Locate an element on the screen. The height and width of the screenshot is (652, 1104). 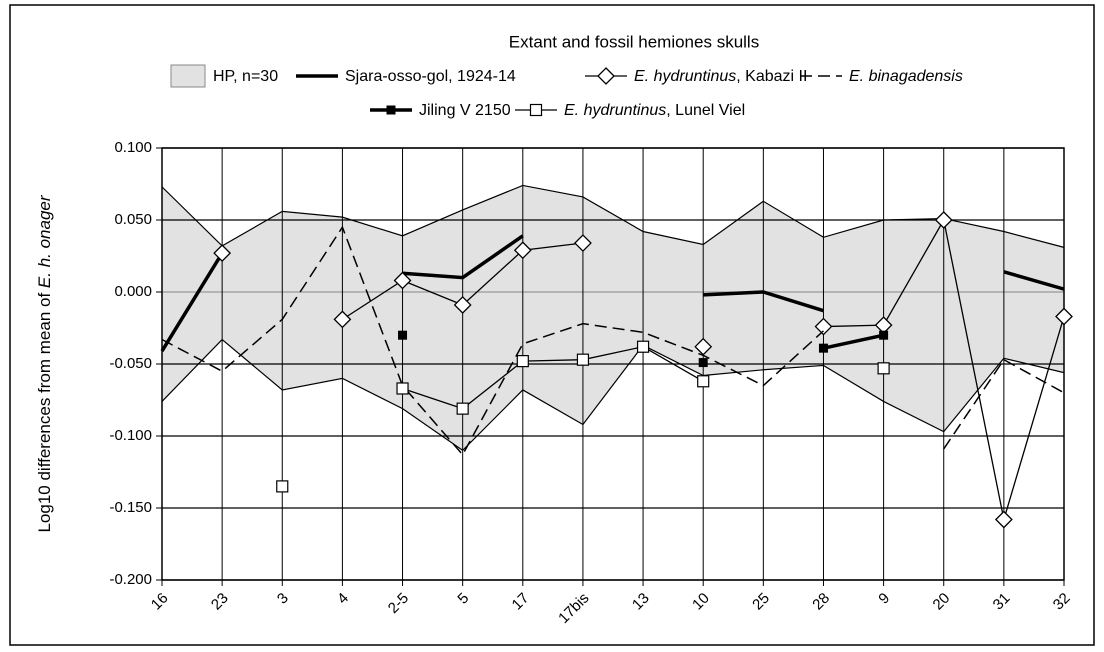
y-tick-label: 0.050 is located at coordinates (133, 219).